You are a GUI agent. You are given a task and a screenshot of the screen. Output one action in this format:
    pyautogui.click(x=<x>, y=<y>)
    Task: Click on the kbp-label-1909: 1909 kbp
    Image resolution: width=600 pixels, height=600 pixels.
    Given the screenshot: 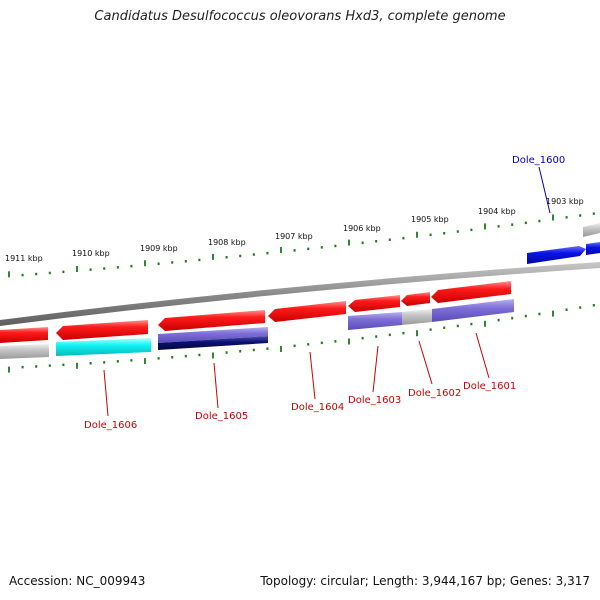 What is the action you would take?
    pyautogui.click(x=159, y=248)
    